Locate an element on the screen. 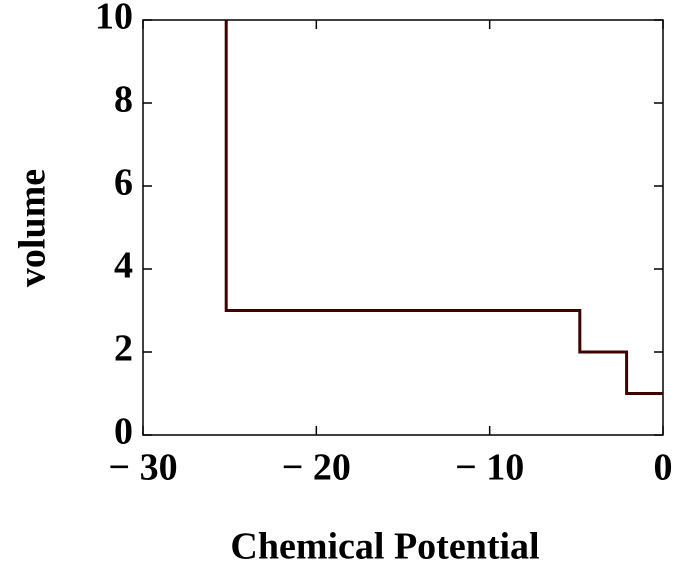 The width and height of the screenshot is (687, 569). x-tick-label: 0 is located at coordinates (663, 468).